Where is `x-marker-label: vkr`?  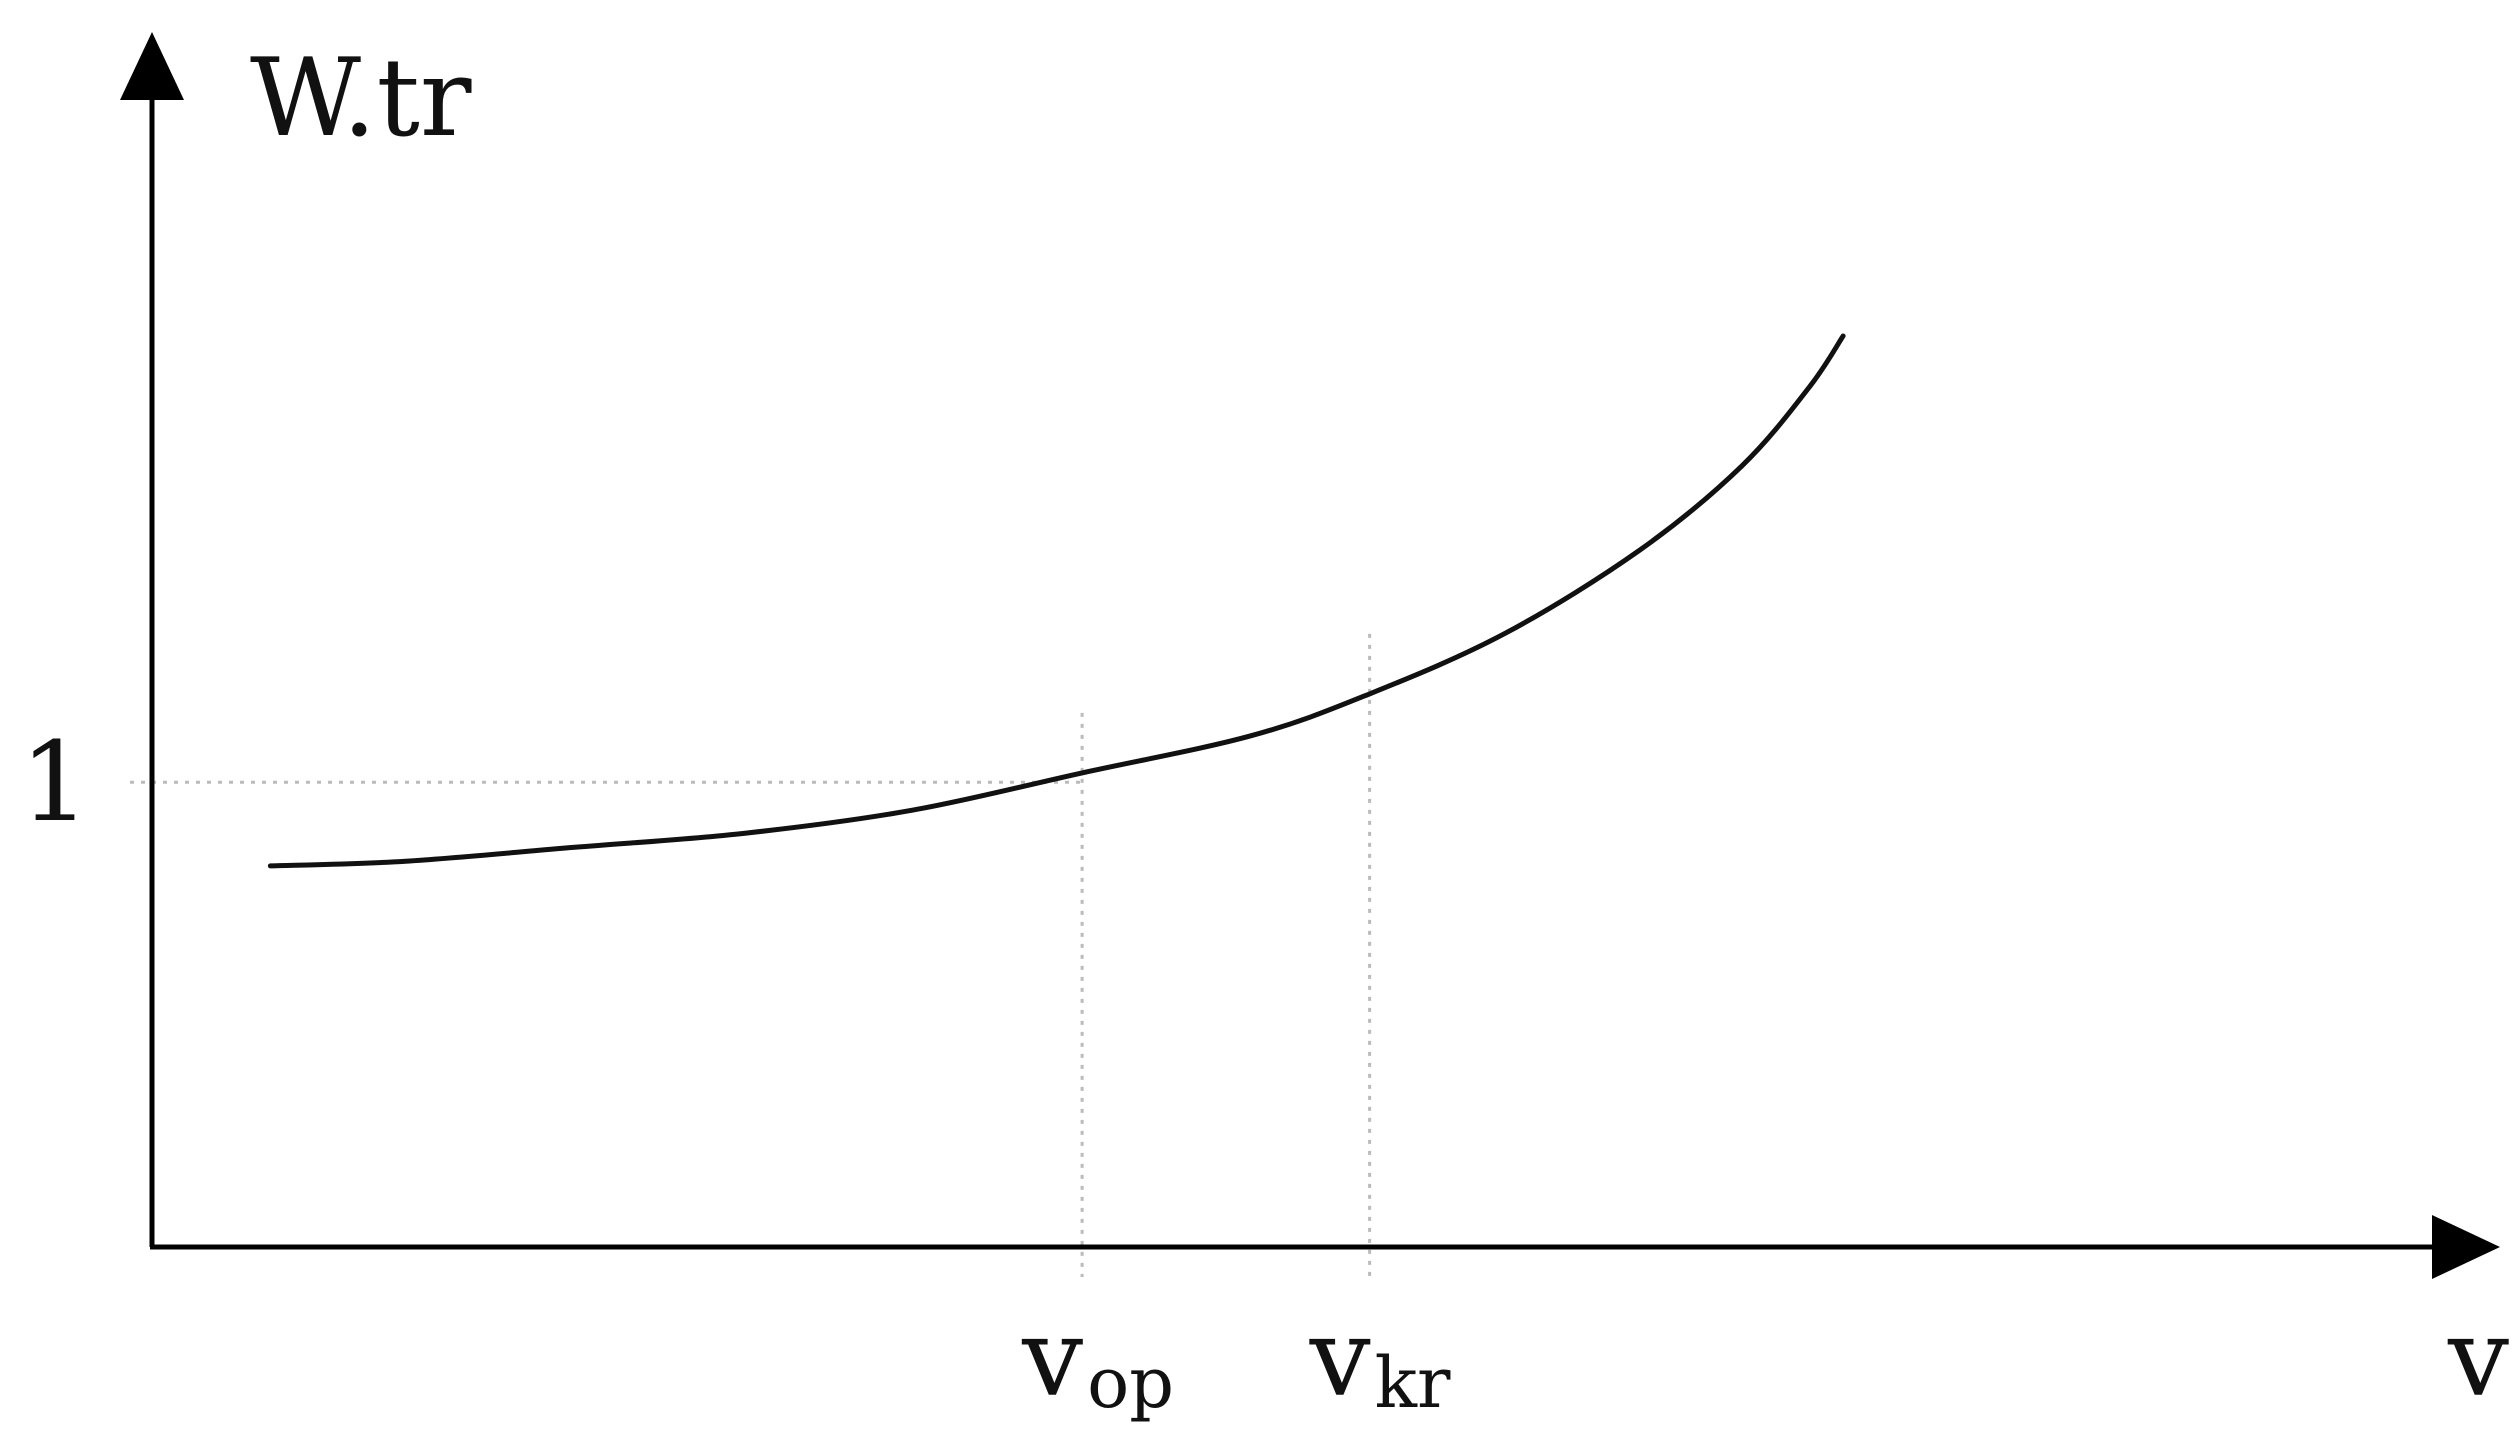 x-marker-label: vkr is located at coordinates (1380, 1360).